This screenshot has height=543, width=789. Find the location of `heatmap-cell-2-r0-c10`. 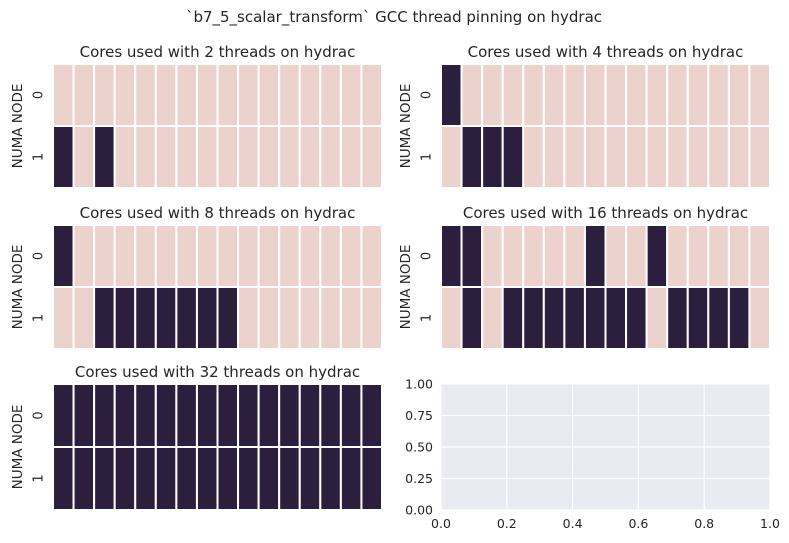

heatmap-cell-2-r0-c10 is located at coordinates (657, 95).